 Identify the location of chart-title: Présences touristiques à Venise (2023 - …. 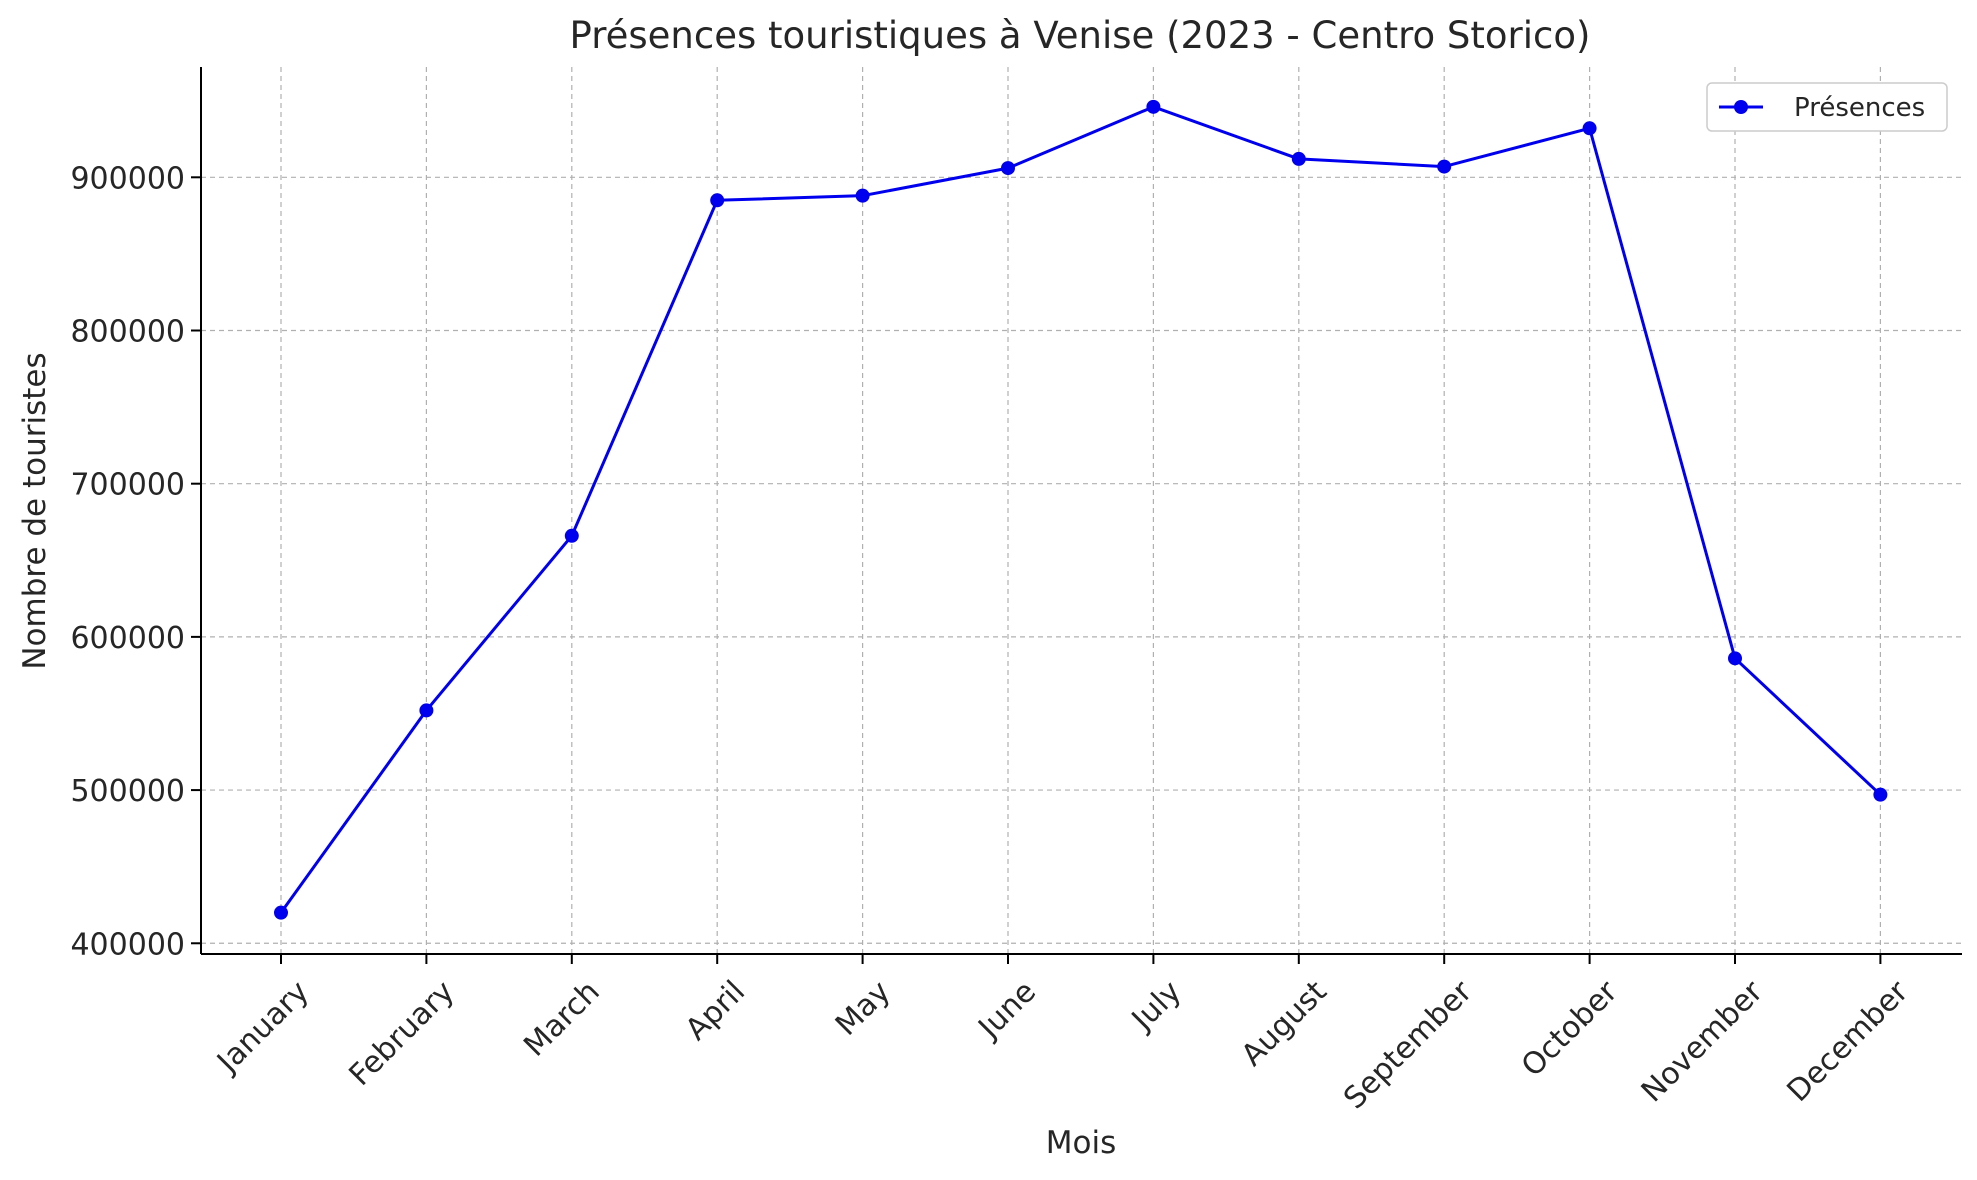
(1080, 35).